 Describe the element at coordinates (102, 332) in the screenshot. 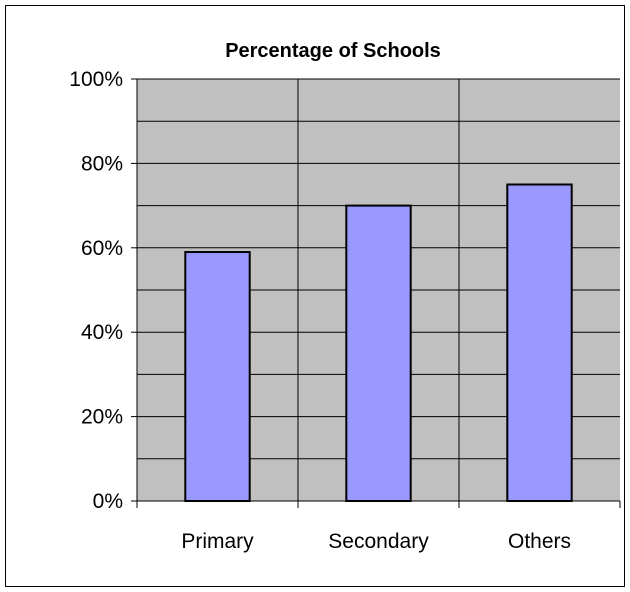

I see `y-tick-label: 40%` at that location.